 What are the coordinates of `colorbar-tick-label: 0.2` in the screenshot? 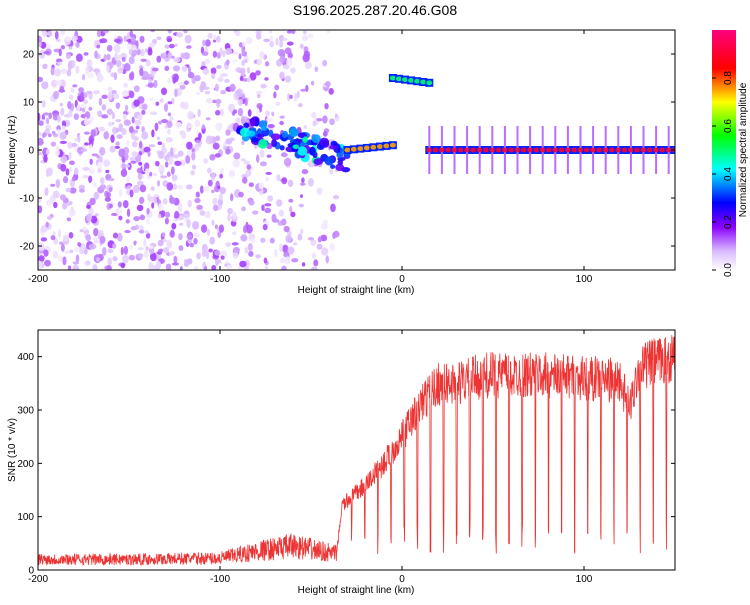 It's located at (728, 222).